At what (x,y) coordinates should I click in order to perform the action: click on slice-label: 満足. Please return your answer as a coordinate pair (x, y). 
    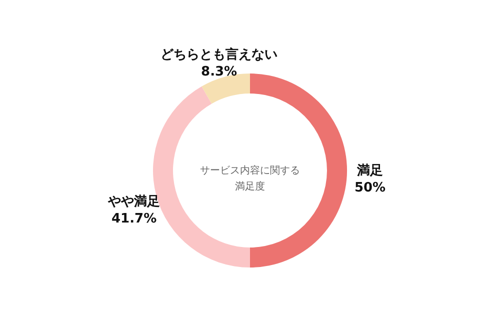
    Looking at the image, I should click on (369, 171).